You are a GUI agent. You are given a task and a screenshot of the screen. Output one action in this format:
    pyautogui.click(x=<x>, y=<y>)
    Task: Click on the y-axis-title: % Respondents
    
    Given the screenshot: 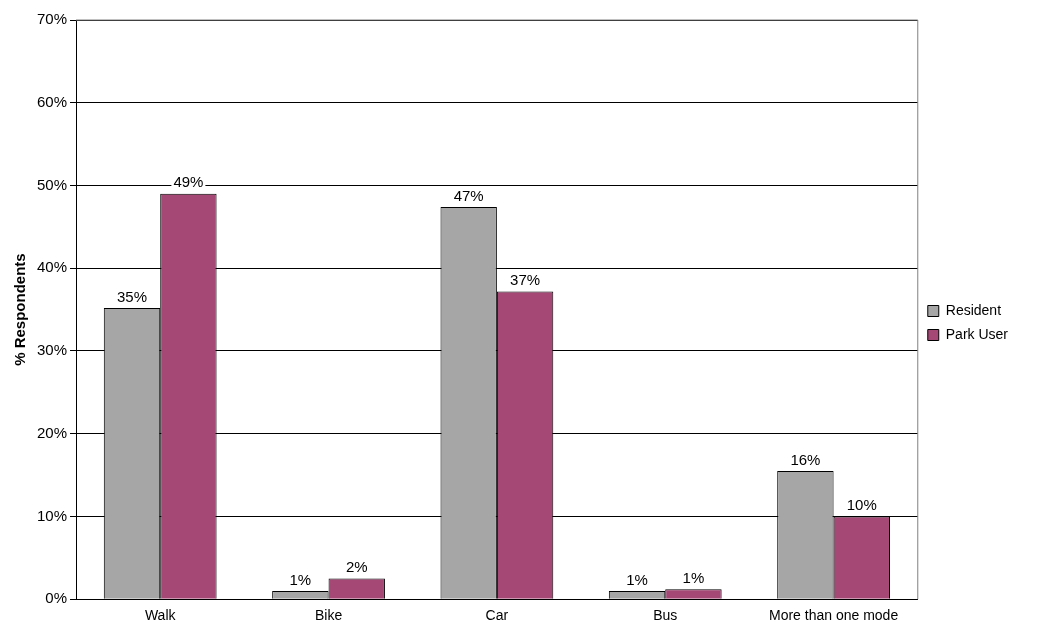 What is the action you would take?
    pyautogui.click(x=20, y=309)
    